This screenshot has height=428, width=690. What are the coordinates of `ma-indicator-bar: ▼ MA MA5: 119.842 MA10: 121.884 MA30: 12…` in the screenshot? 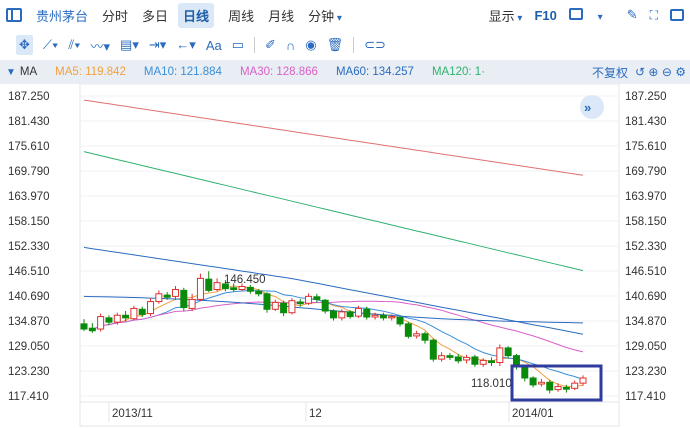 It's located at (345, 72).